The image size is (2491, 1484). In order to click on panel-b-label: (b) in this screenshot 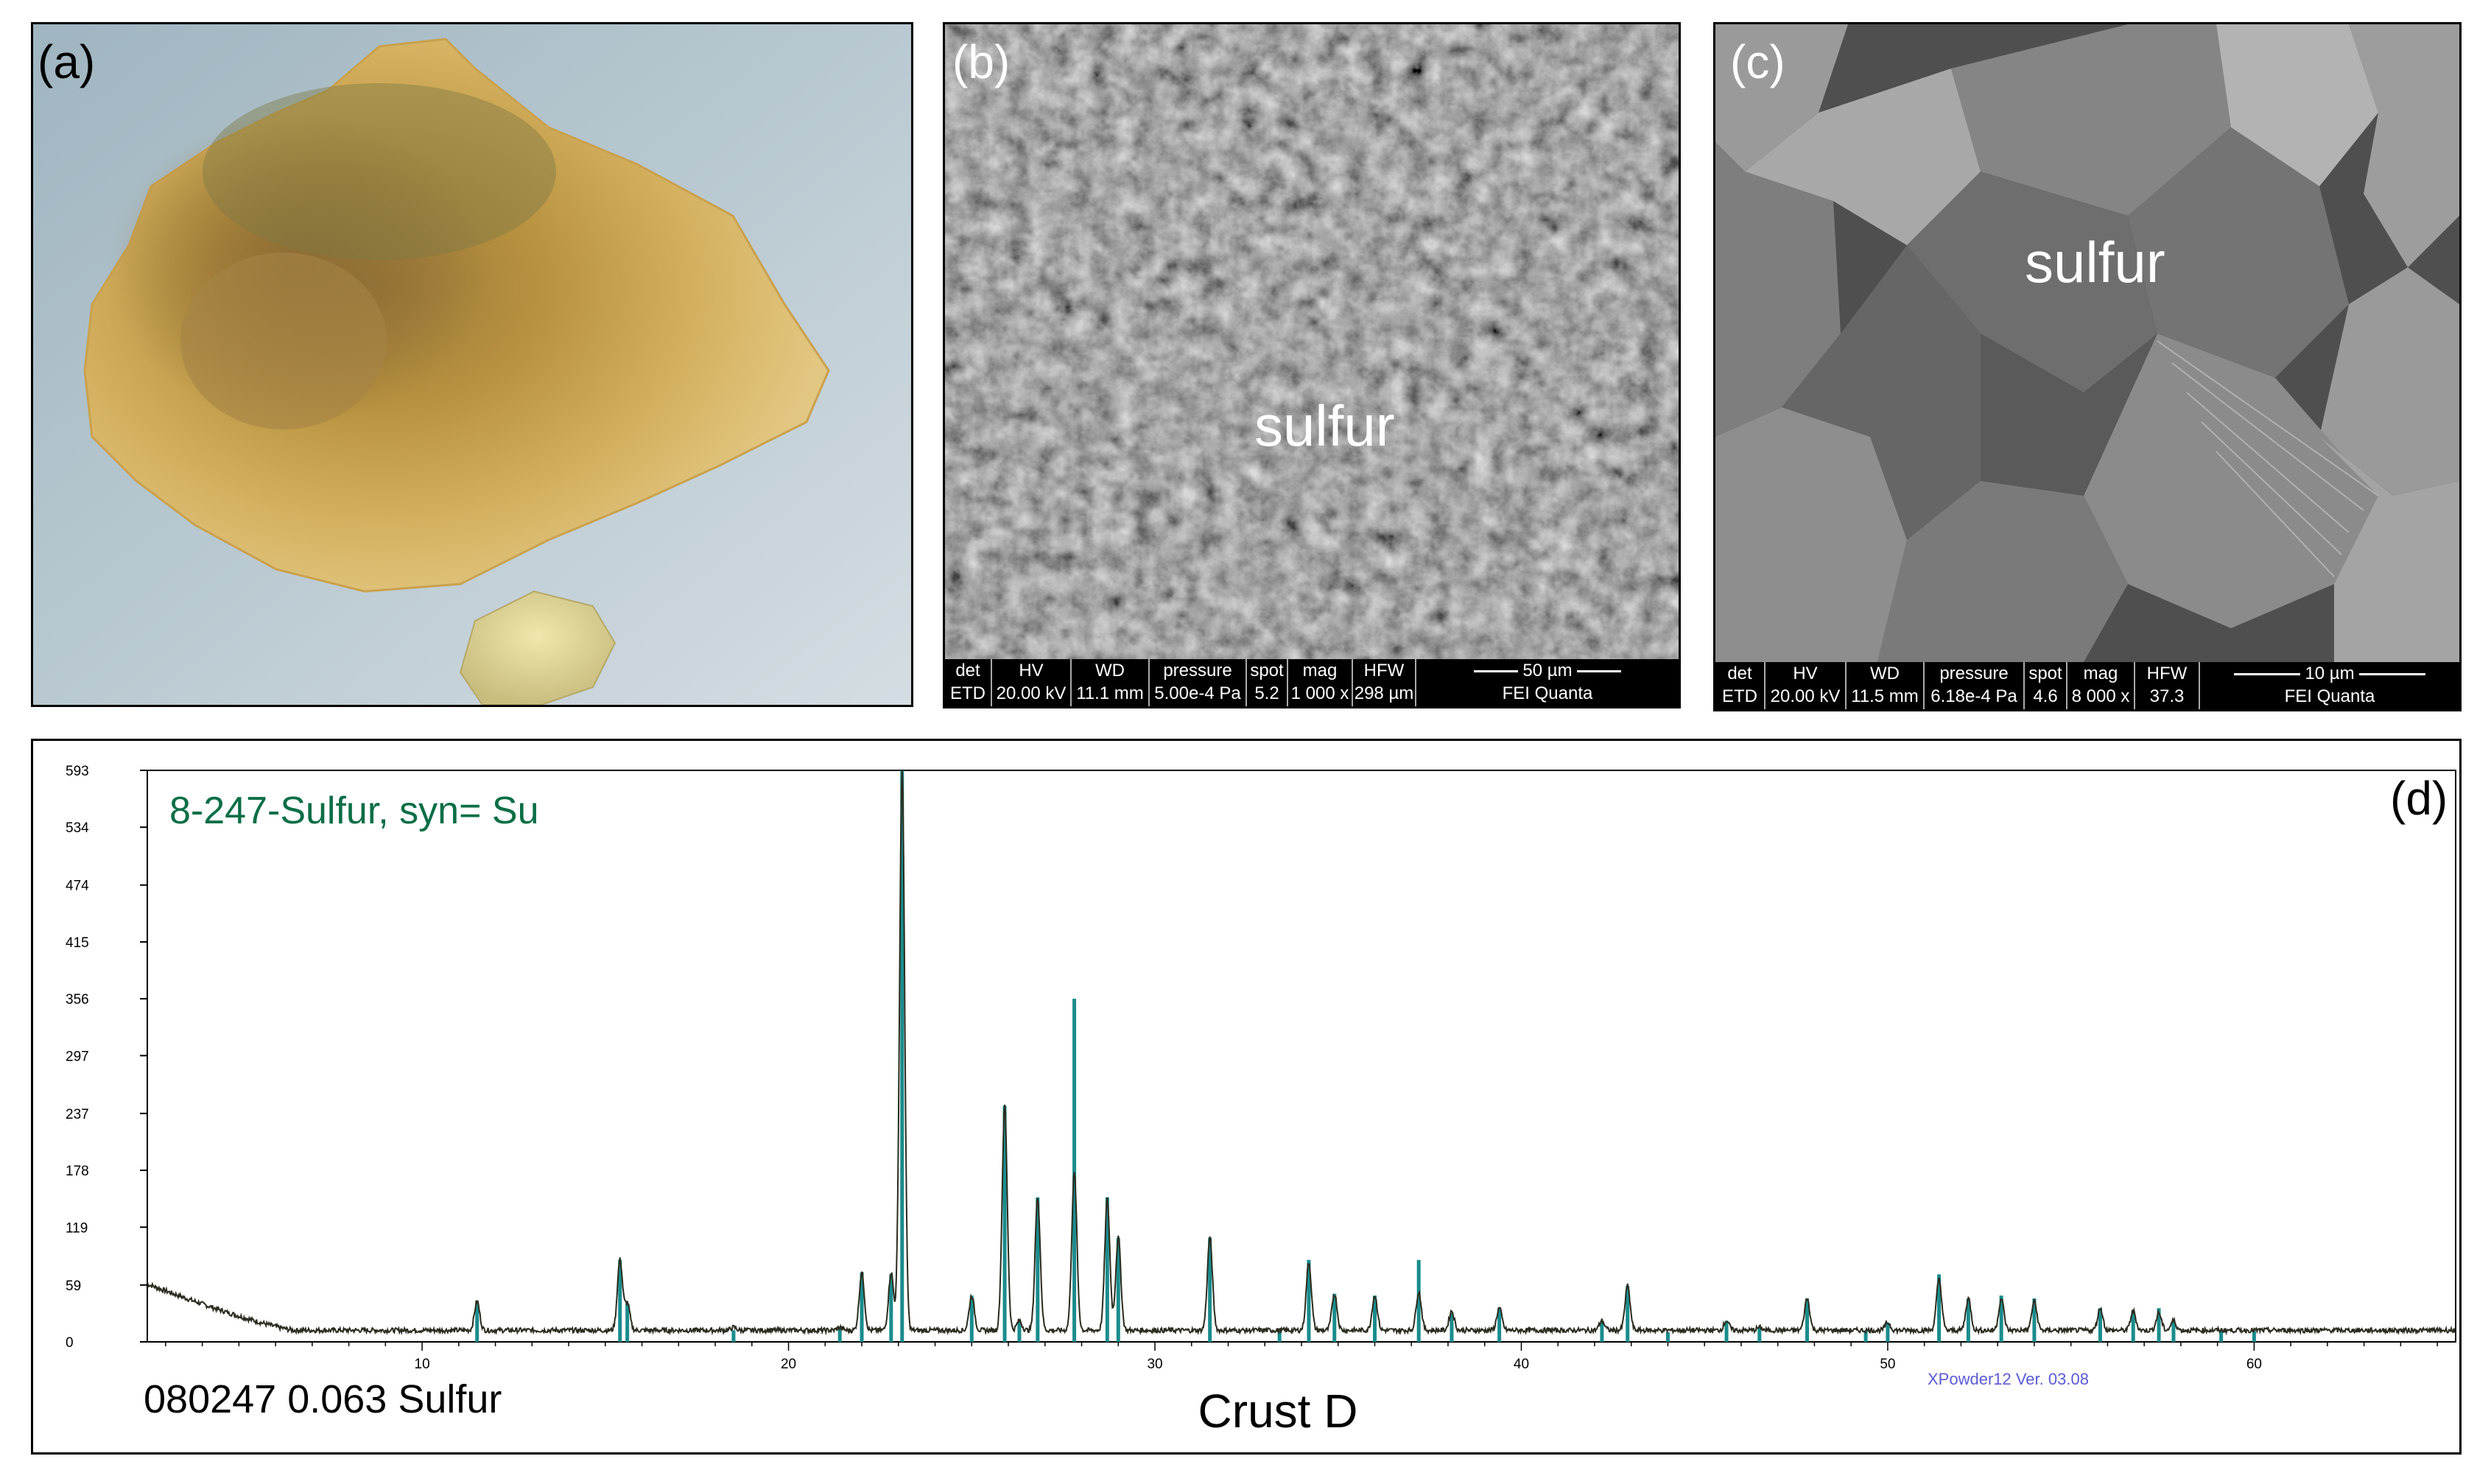, I will do `click(981, 62)`.